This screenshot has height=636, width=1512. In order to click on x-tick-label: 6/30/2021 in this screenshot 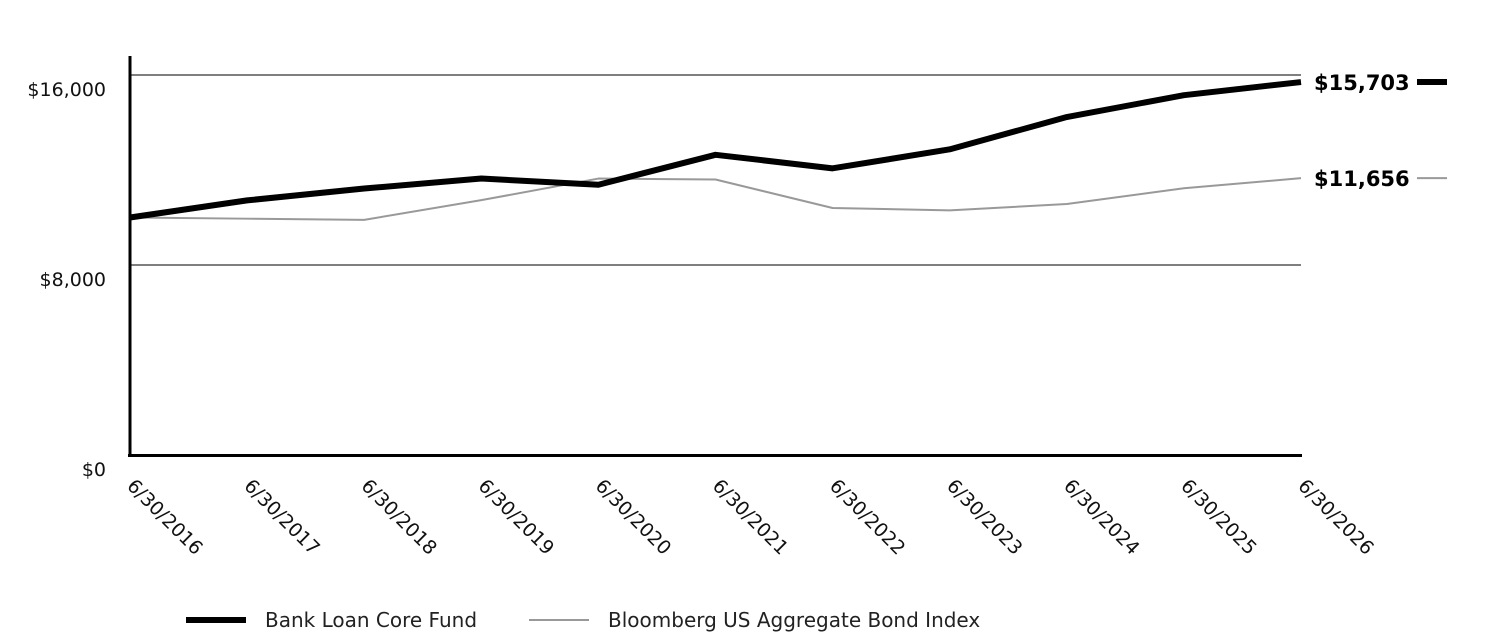, I will do `click(750, 517)`.